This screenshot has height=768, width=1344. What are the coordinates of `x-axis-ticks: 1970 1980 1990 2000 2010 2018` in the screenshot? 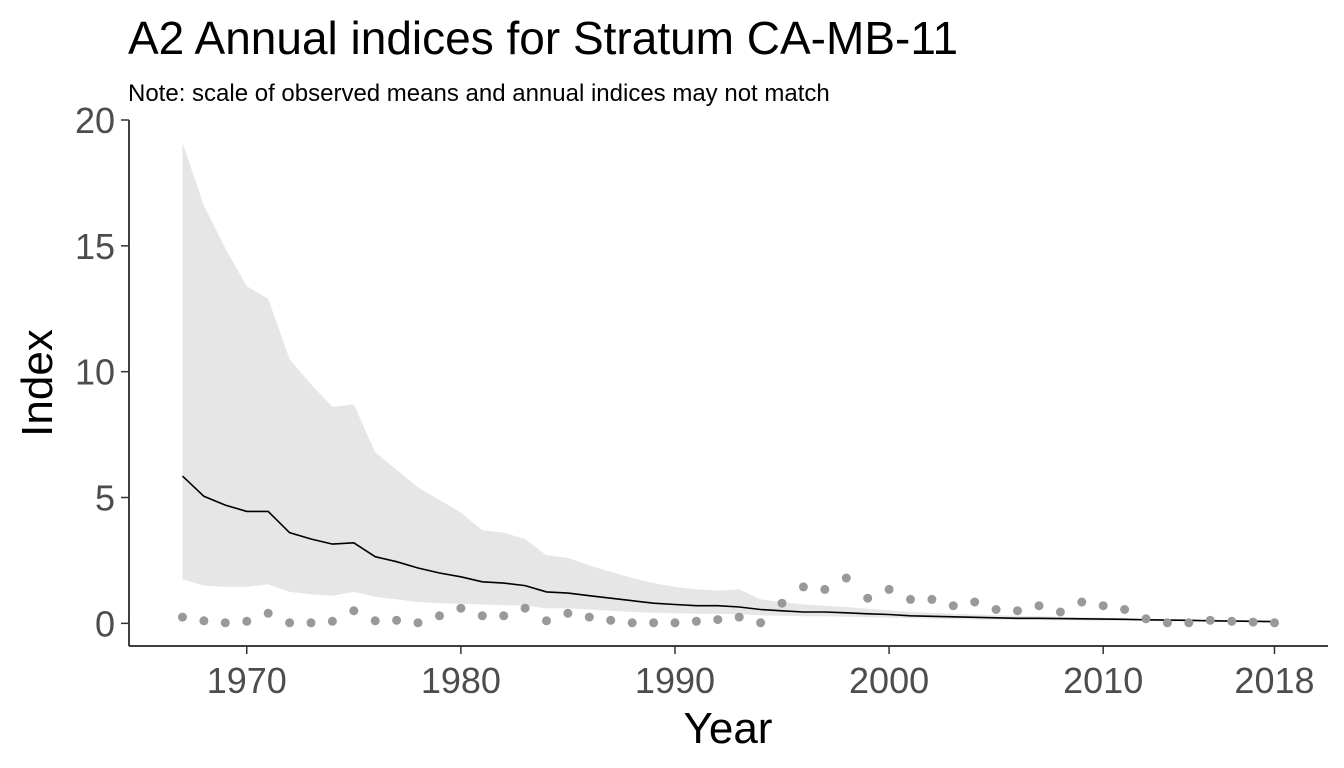 It's located at (761, 673).